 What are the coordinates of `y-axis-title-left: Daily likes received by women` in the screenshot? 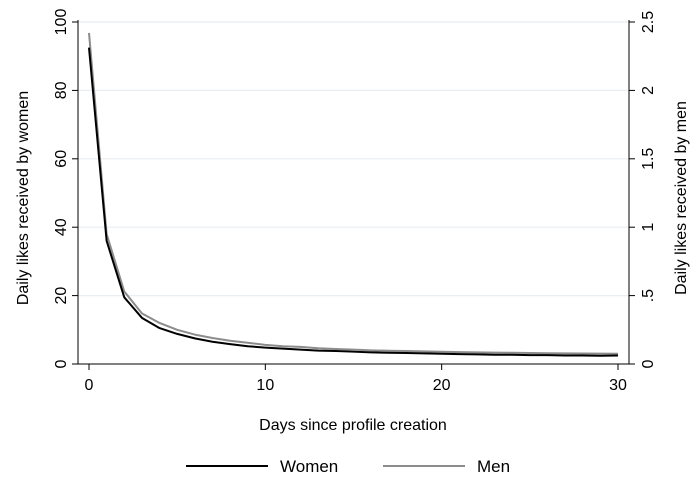 It's located at (23, 198).